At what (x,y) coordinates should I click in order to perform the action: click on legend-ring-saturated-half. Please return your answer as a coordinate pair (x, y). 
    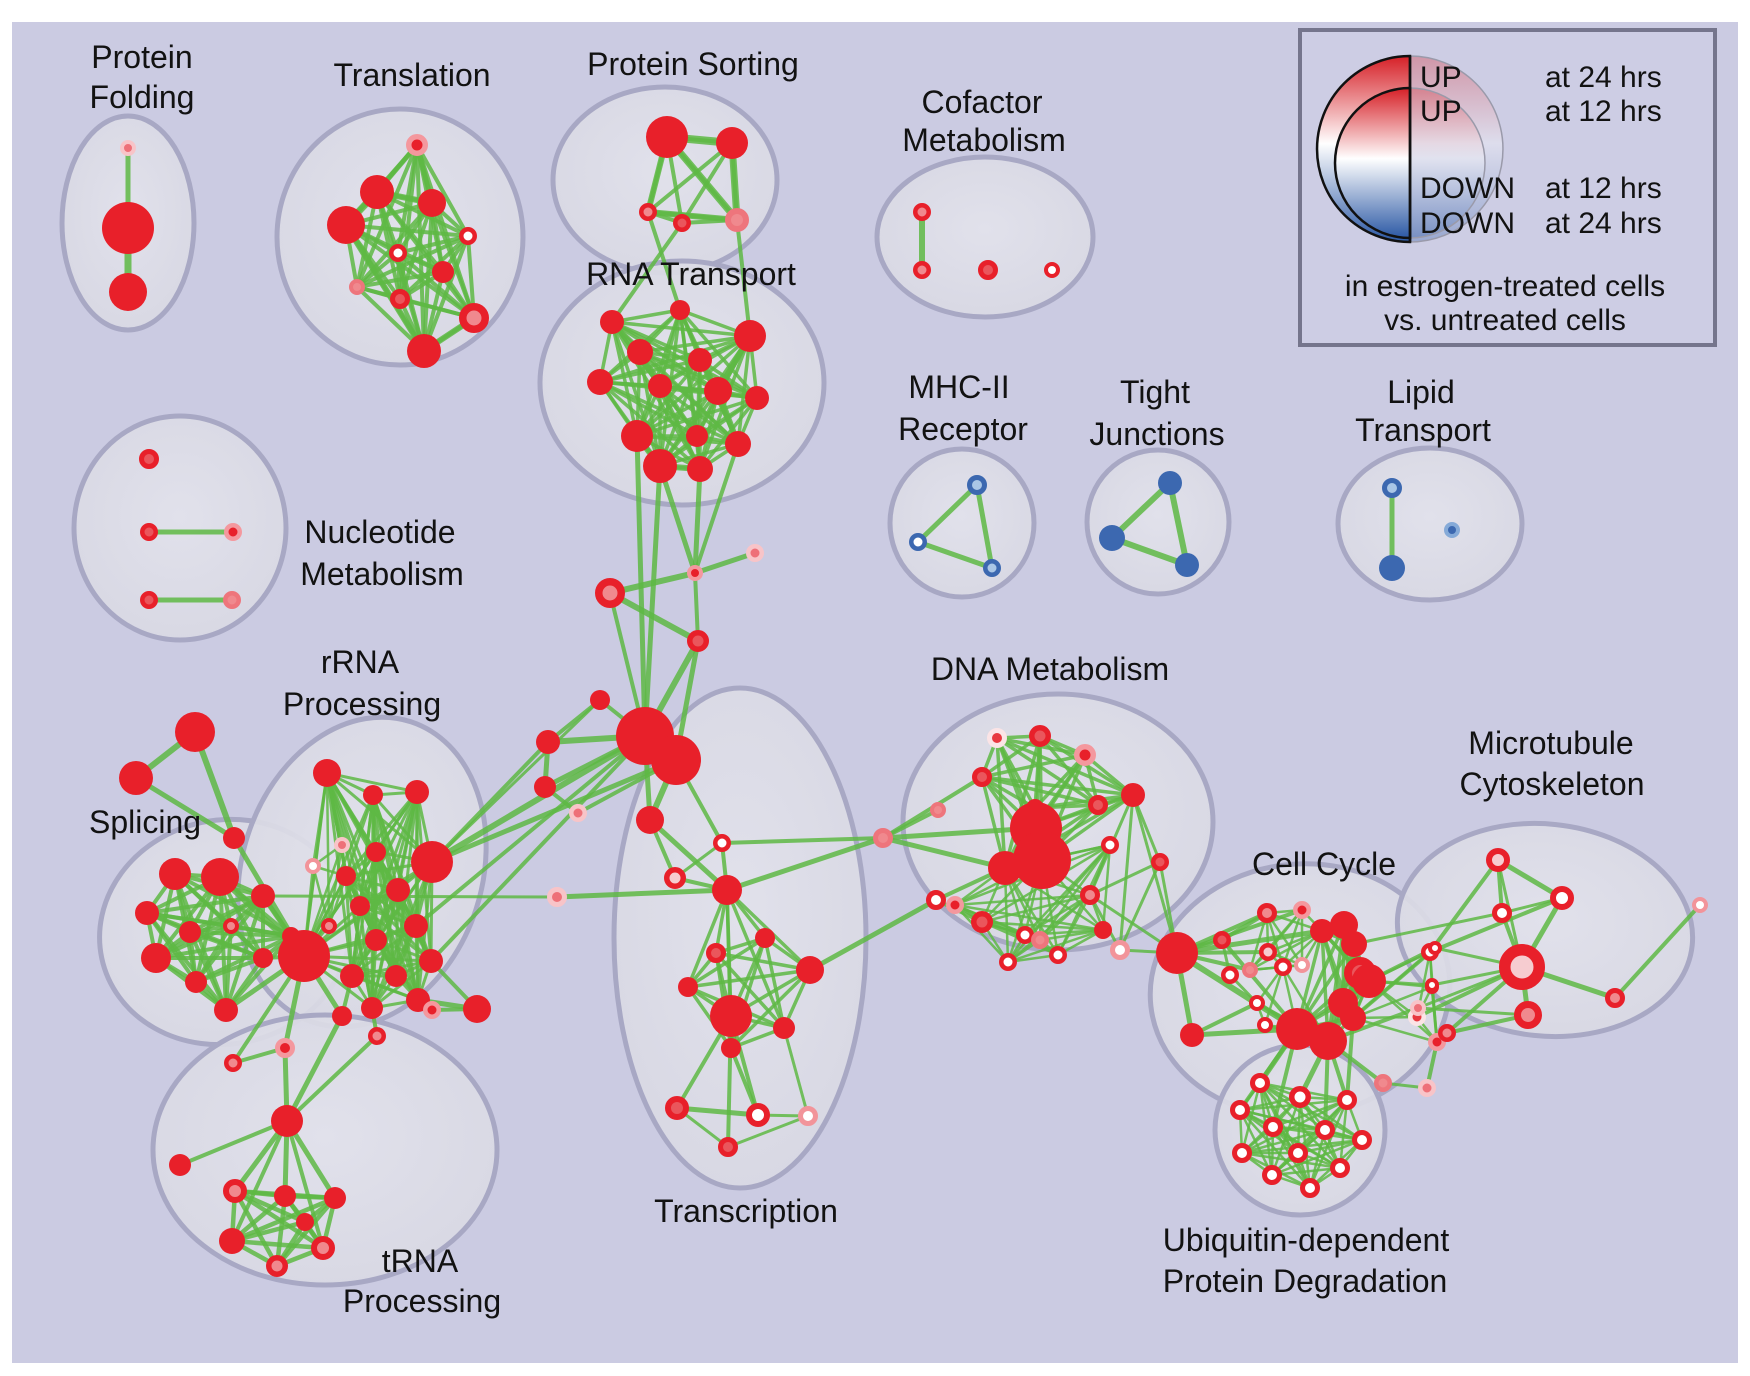
    Looking at the image, I should click on (1372, 163).